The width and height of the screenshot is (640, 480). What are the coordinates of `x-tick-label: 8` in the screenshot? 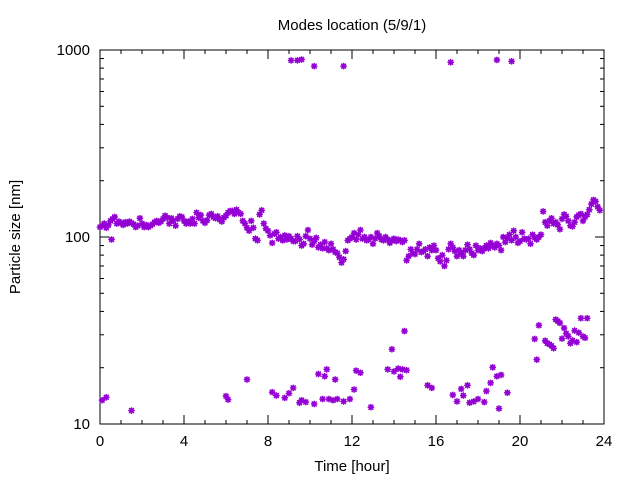 It's located at (268, 441).